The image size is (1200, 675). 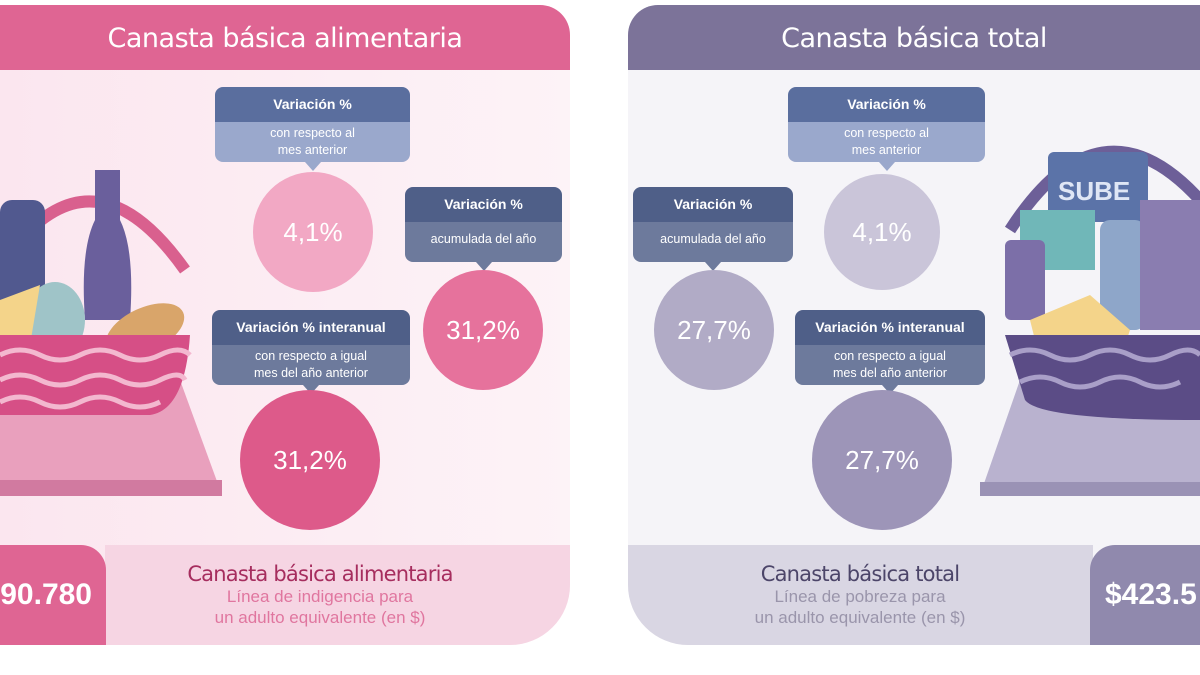 I want to click on left-amount-text: 90.780, so click(x=46, y=594).